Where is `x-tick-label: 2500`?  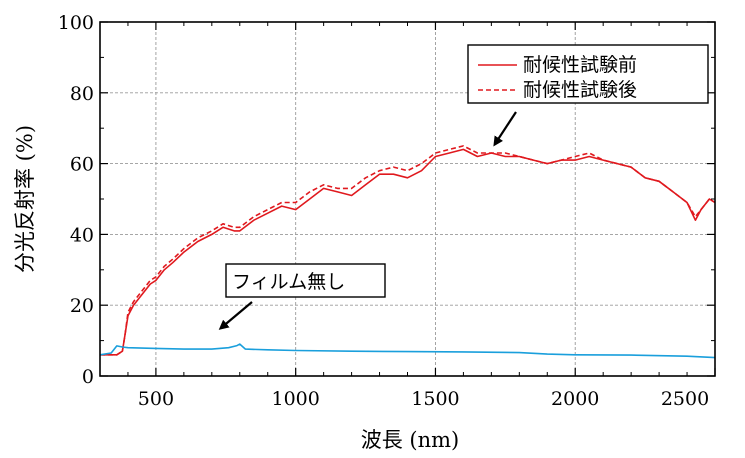
x-tick-label: 2500 is located at coordinates (685, 399).